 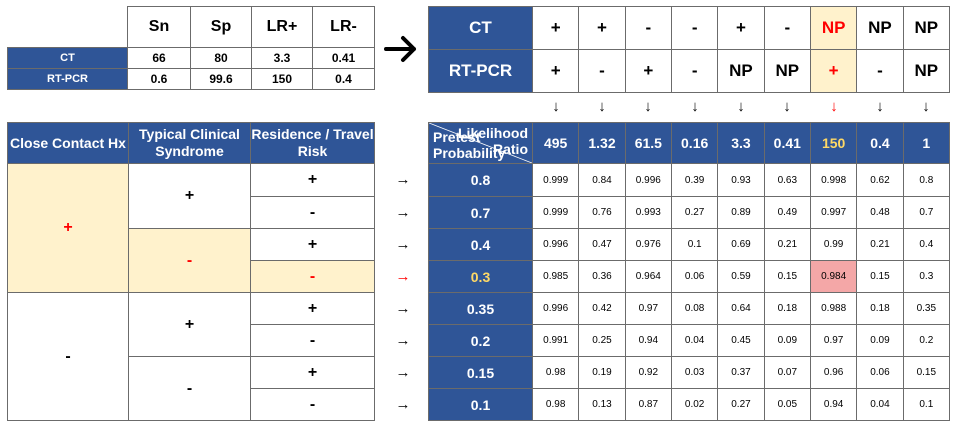 What do you see at coordinates (741, 244) in the screenshot?
I see `posttest-cell: 0.69` at bounding box center [741, 244].